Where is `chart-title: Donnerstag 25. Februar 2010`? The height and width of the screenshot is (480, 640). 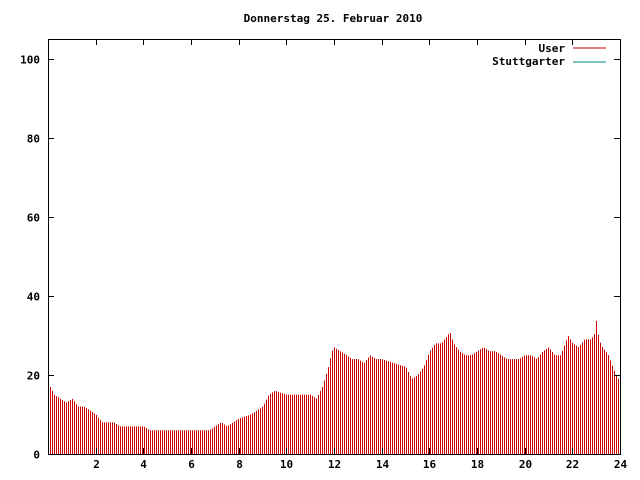
chart-title: Donnerstag 25. Februar 2010 is located at coordinates (333, 18).